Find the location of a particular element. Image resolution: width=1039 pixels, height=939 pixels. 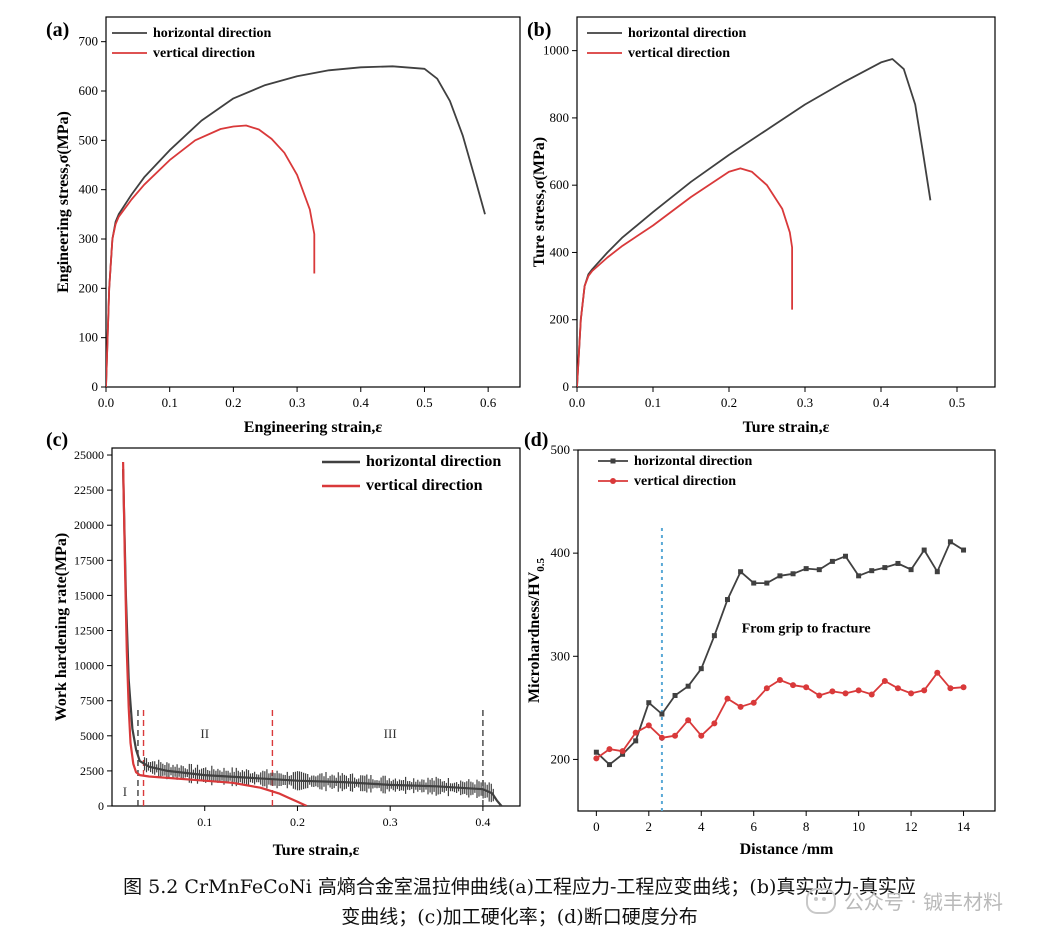

panel-label: (d) is located at coordinates (536, 440).